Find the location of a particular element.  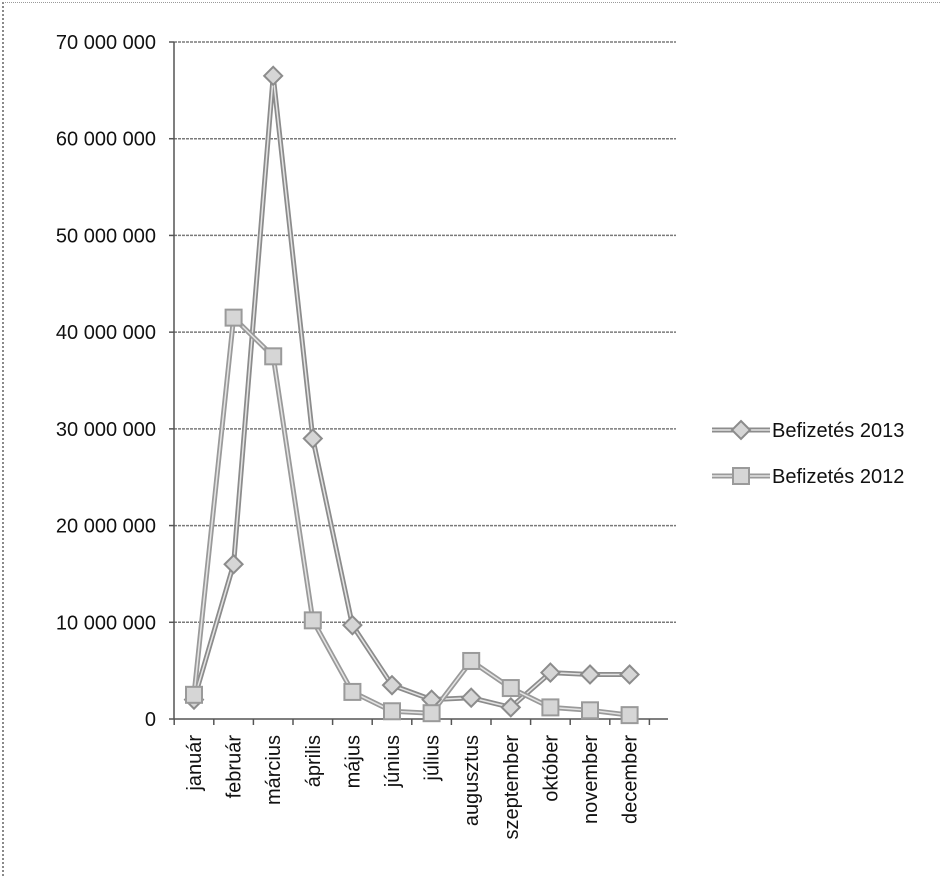

y-tick-label: 10 000 000 is located at coordinates (106, 623).